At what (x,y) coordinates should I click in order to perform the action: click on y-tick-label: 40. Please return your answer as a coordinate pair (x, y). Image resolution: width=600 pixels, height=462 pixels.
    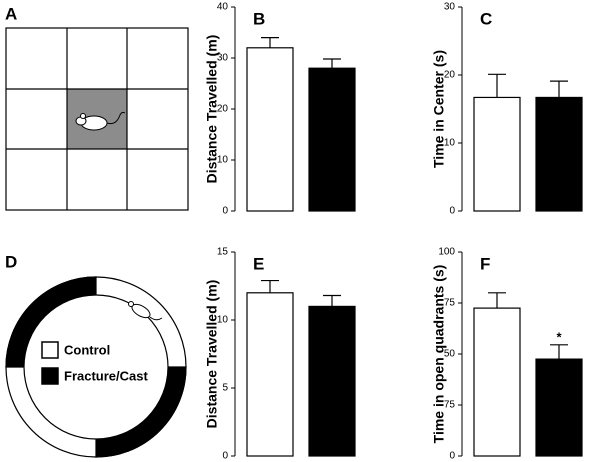
    Looking at the image, I should click on (223, 7).